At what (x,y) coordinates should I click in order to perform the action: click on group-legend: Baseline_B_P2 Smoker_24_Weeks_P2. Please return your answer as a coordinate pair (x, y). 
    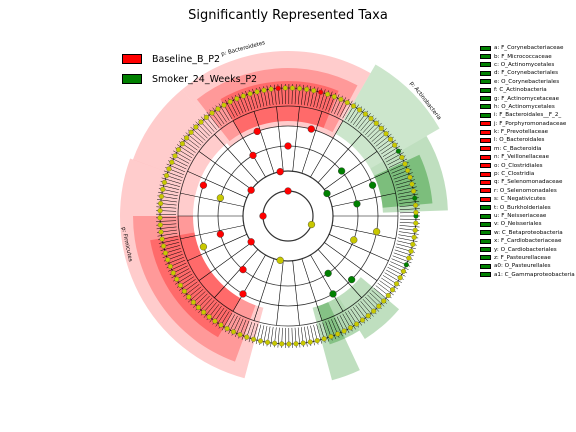
    Looking at the image, I should click on (189, 70).